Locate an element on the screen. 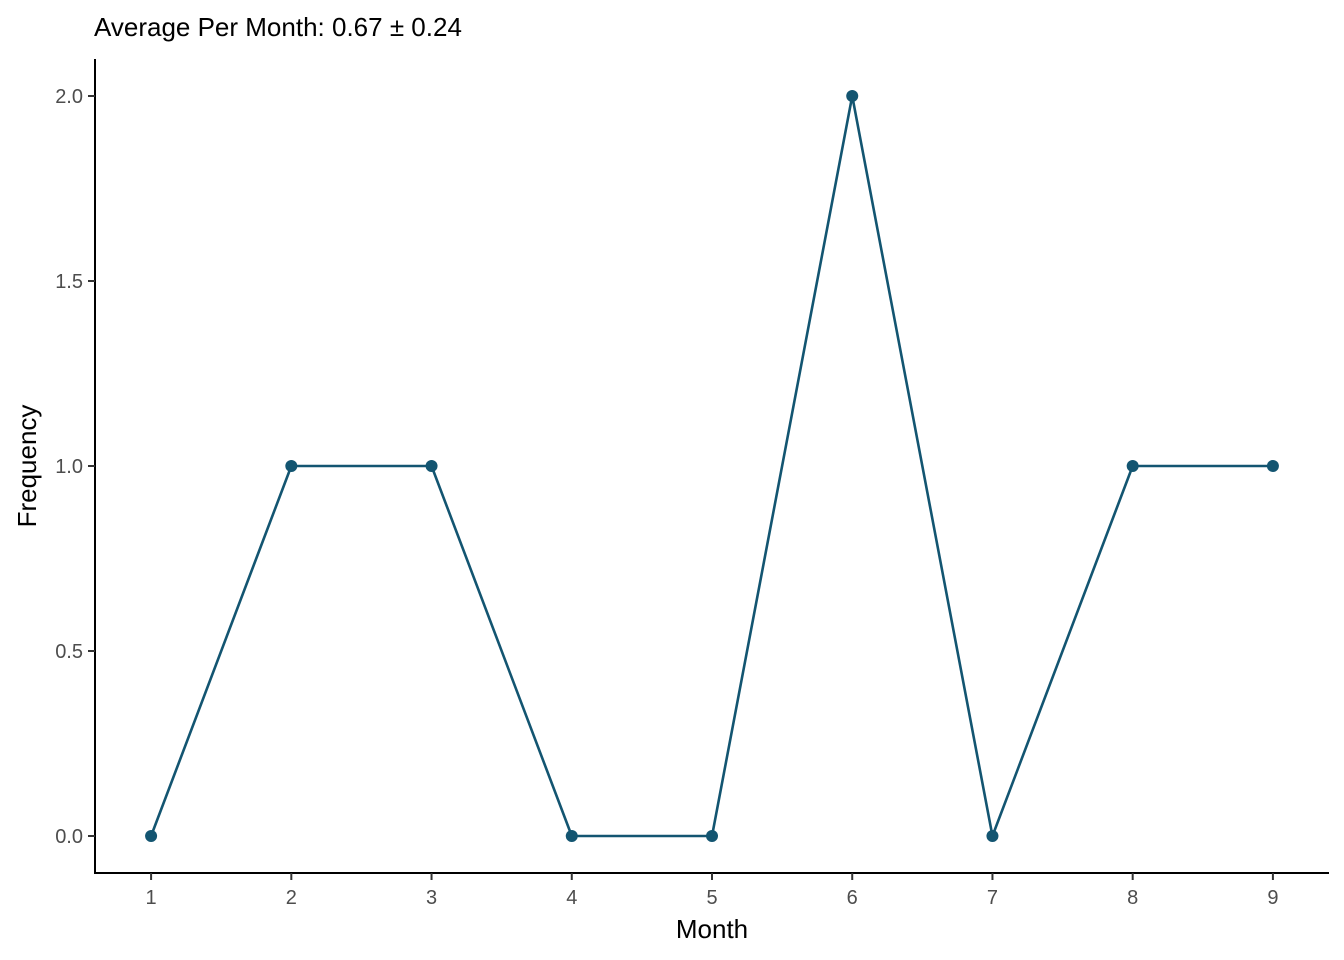 This screenshot has height=960, width=1344. y-axis-ticks: 0.0 0.5 1.0 1.5 2.0 is located at coordinates (75, 467).